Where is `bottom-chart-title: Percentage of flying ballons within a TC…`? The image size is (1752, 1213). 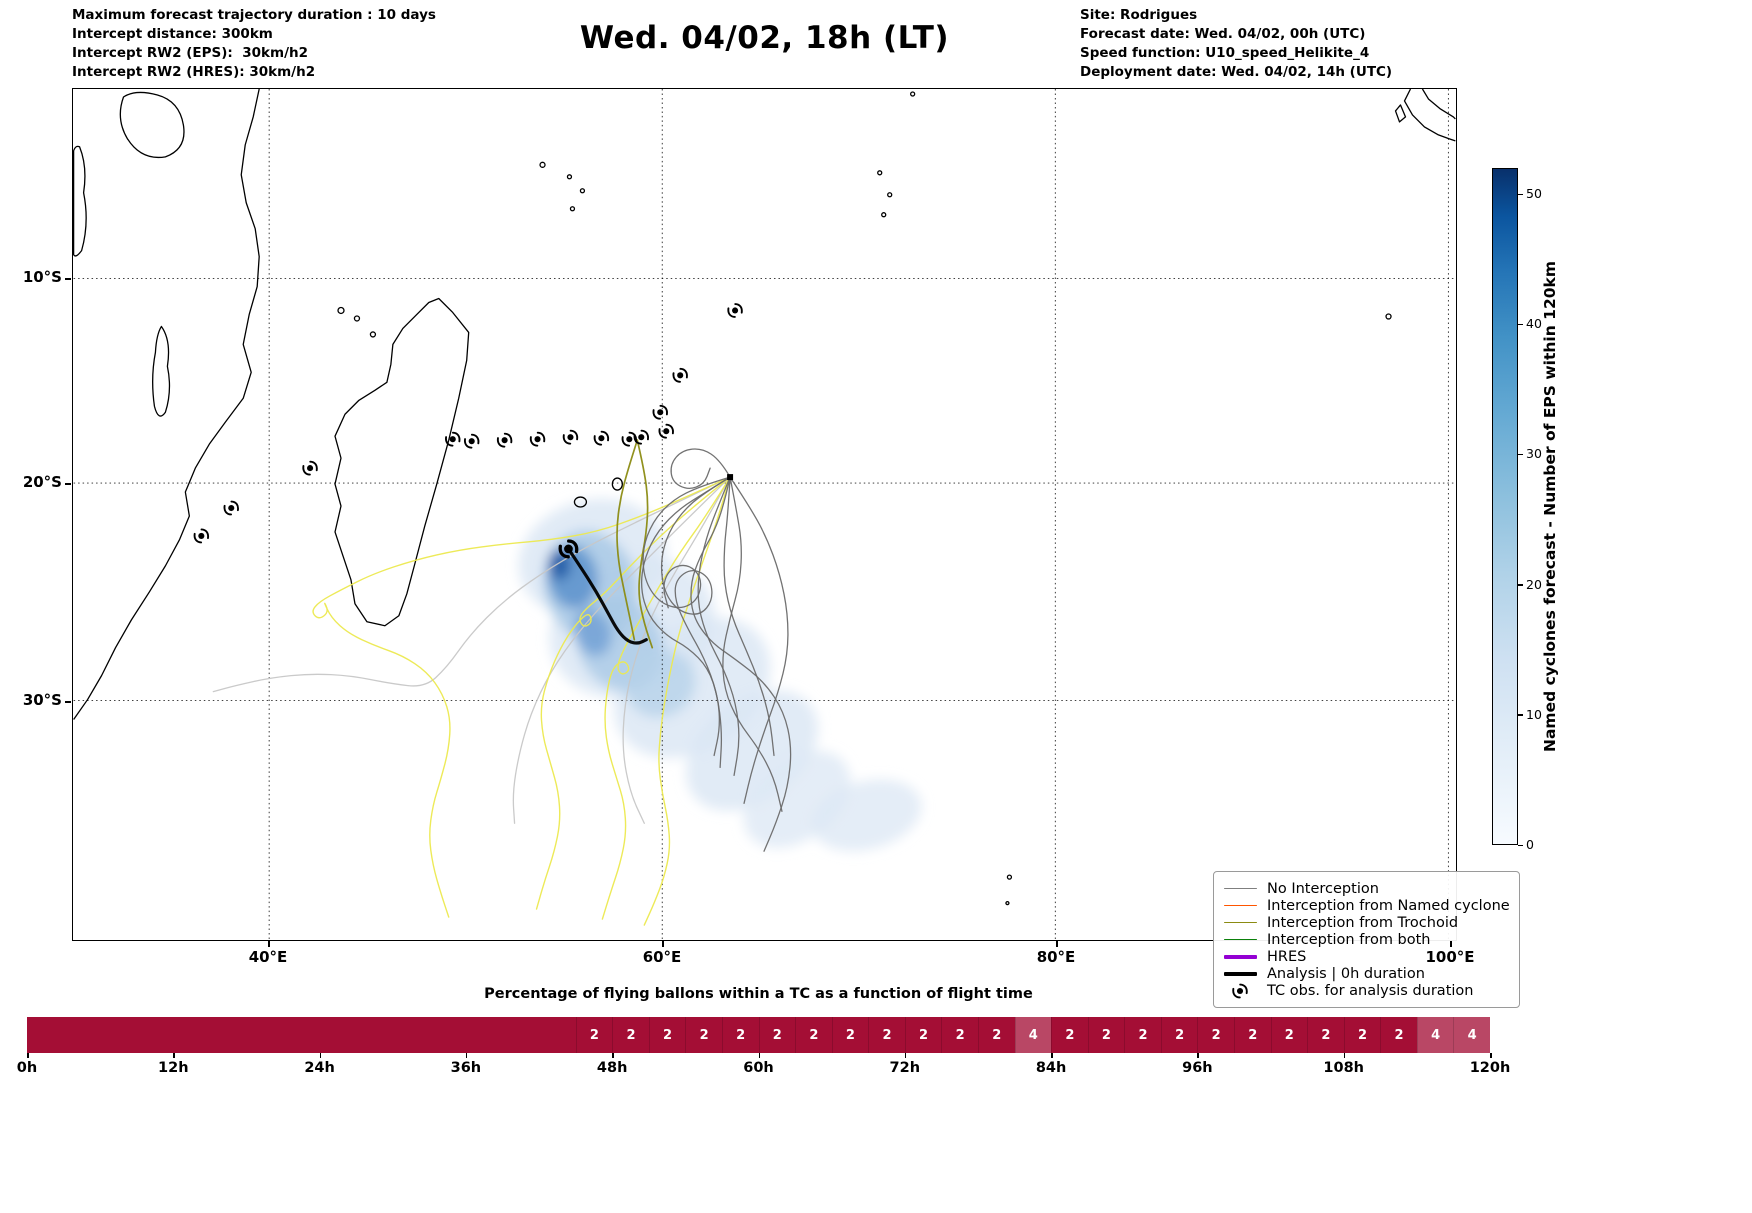 bottom-chart-title: Percentage of flying ballons within a TC… is located at coordinates (758, 994).